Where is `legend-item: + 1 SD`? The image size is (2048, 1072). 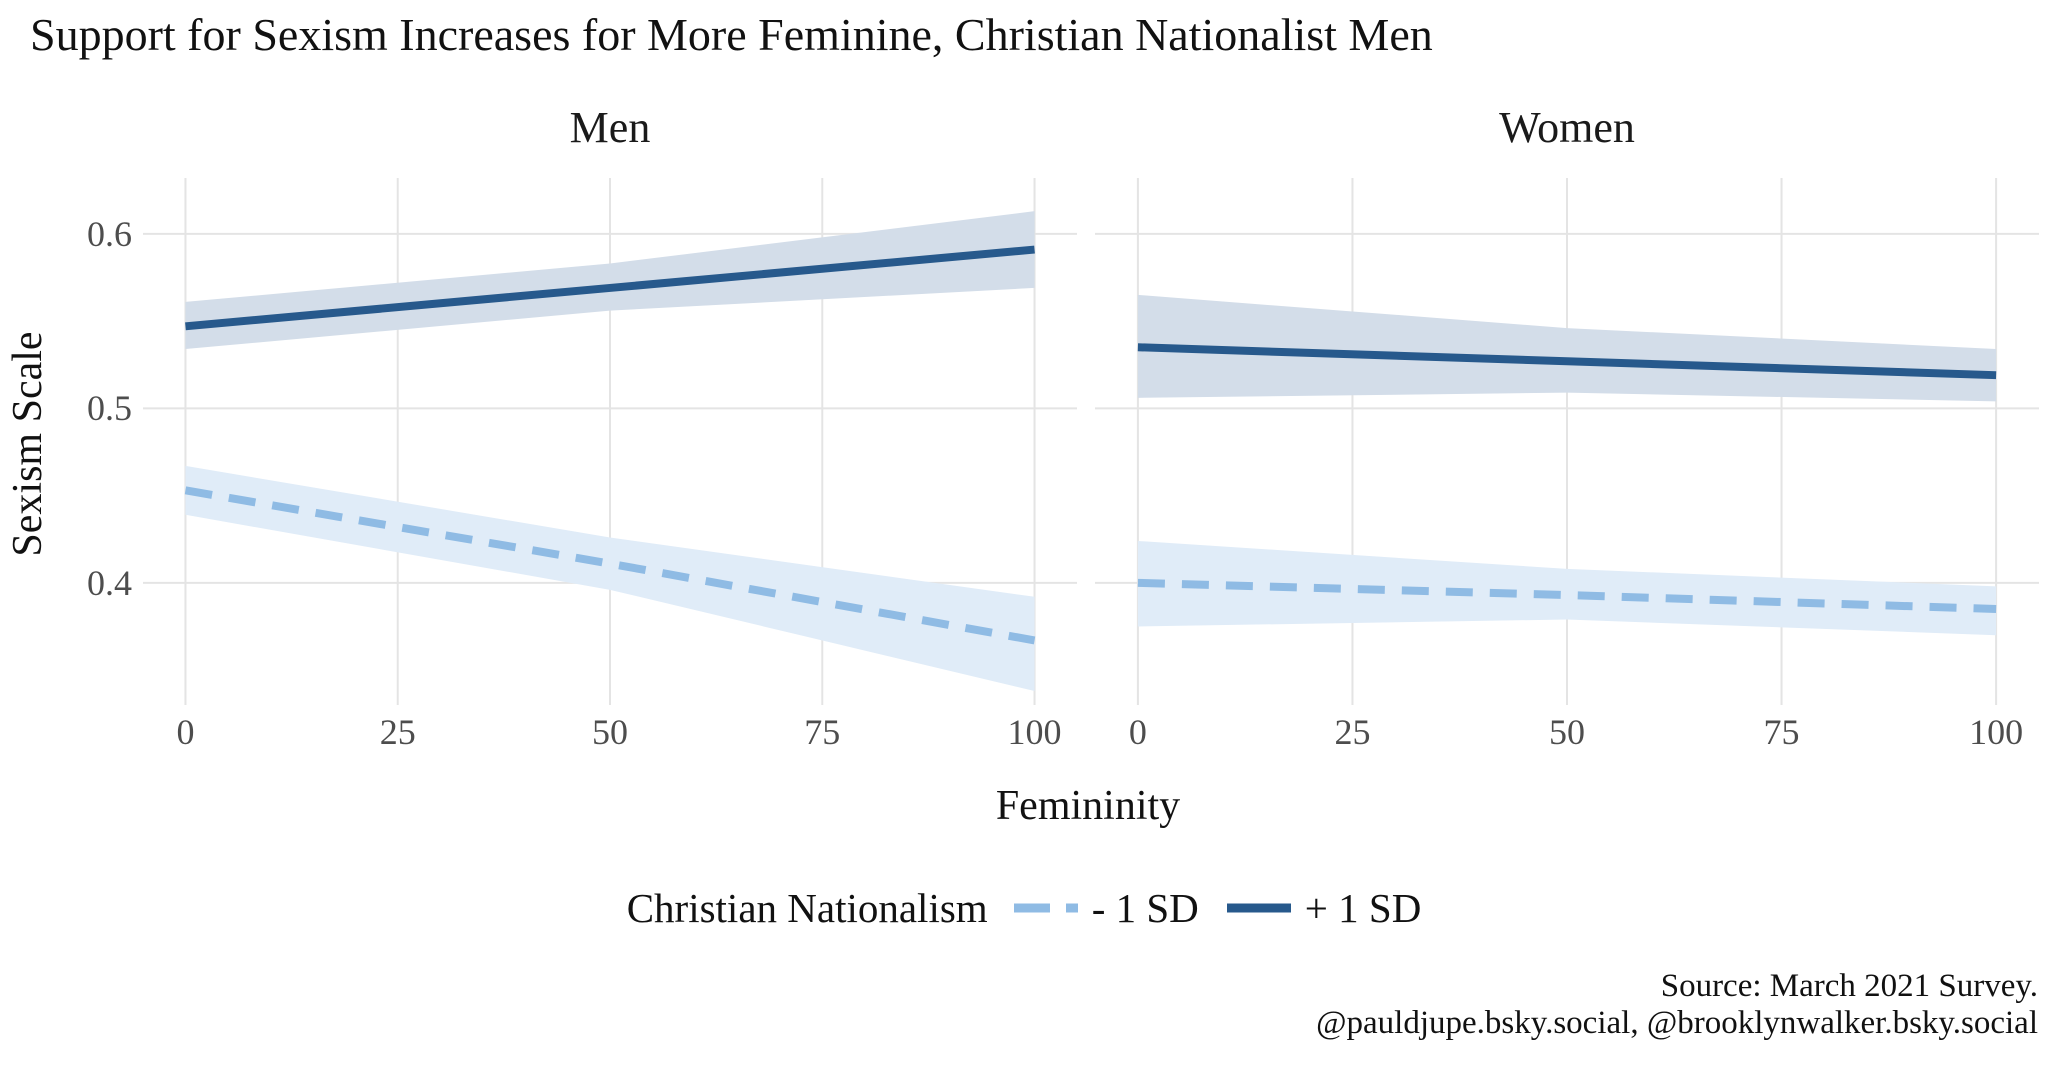 legend-item: + 1 SD is located at coordinates (1324, 908).